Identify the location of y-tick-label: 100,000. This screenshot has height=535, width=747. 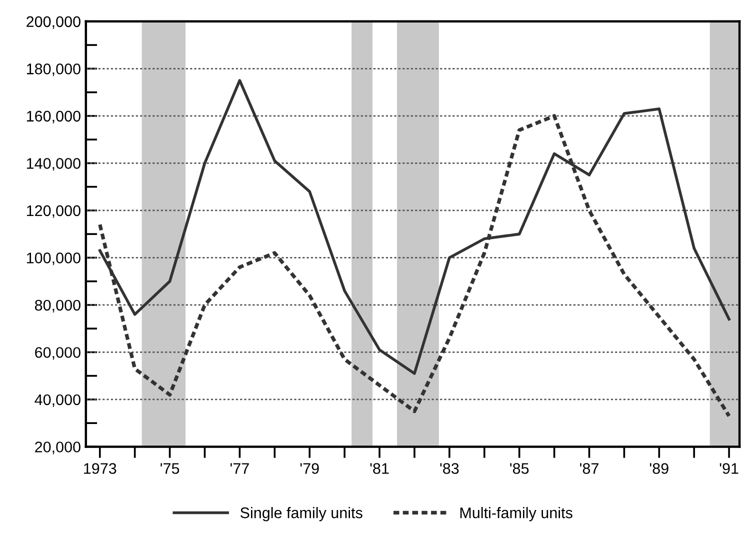
(53, 259).